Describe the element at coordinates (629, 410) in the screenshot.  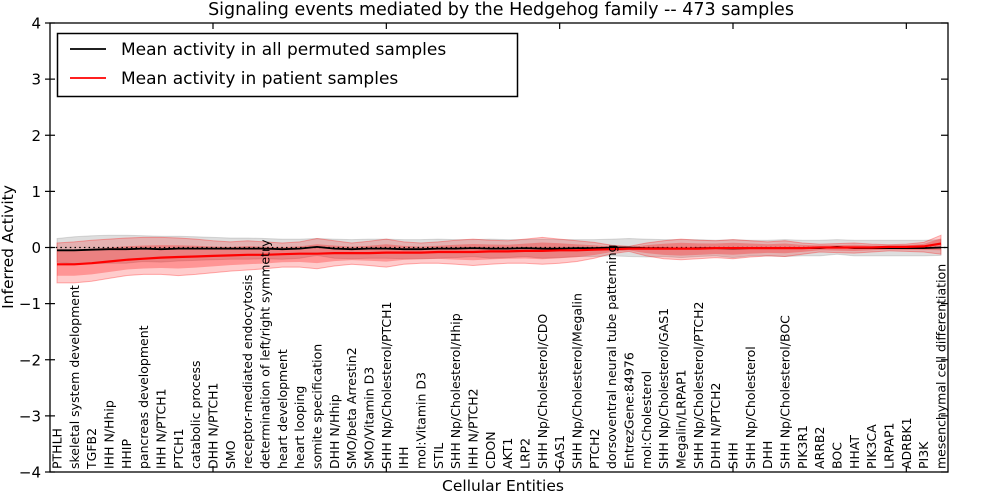
I see `x-category-label: EntrezGene:84976` at that location.